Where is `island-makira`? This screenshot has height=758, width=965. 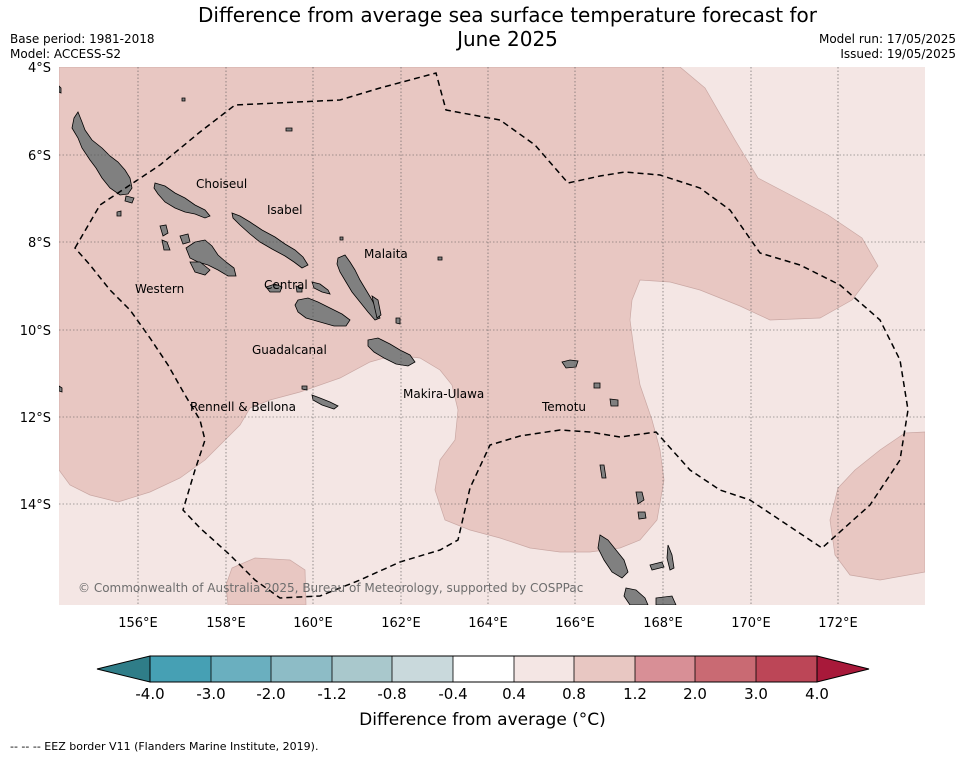 island-makira is located at coordinates (391, 352).